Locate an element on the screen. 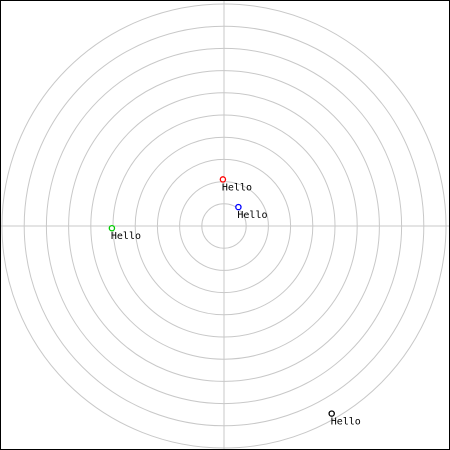  point-label-green: Hello is located at coordinates (126, 236).